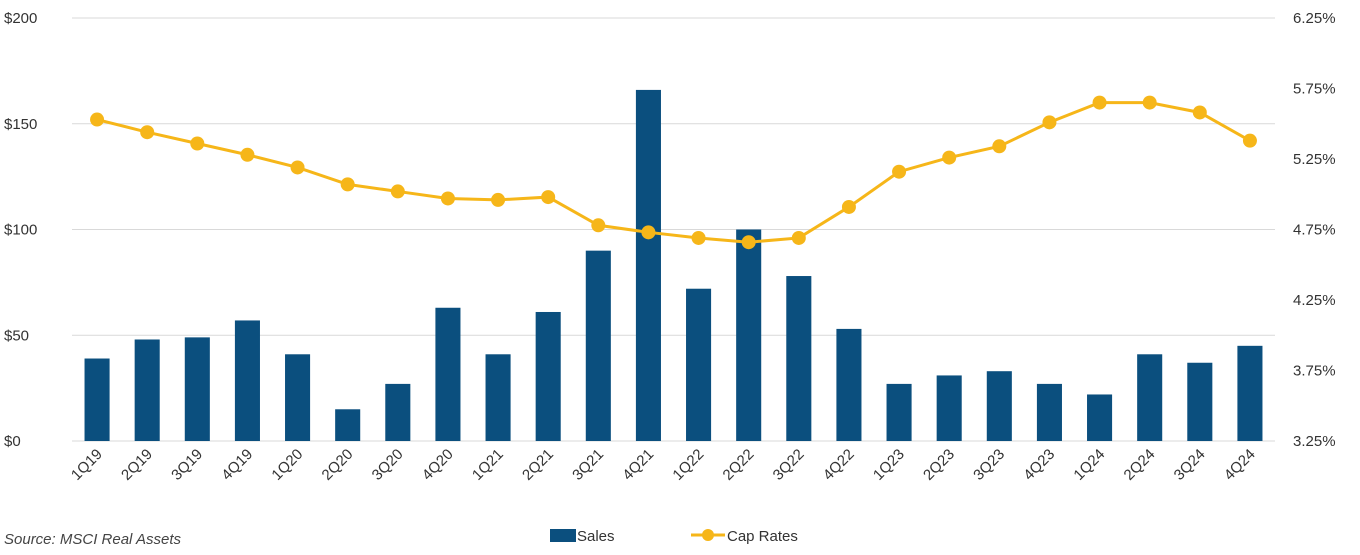 The height and width of the screenshot is (555, 1360). I want to click on y-tick-label: $100, so click(20, 230).